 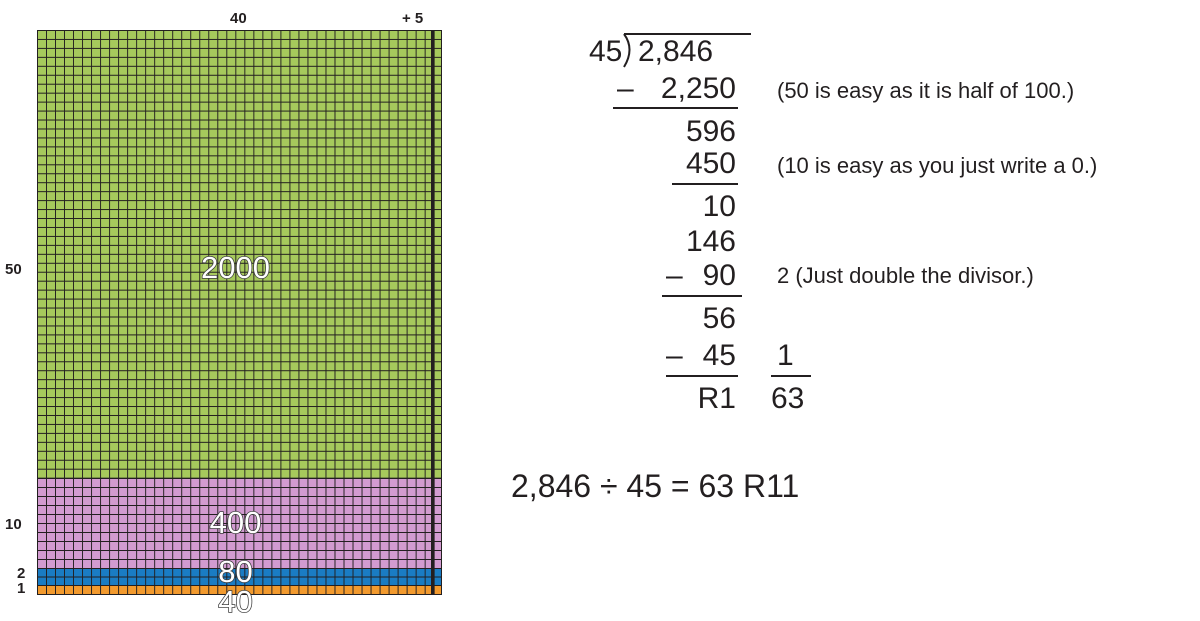 What do you see at coordinates (719, 318) in the screenshot?
I see `remainder-56: 56` at bounding box center [719, 318].